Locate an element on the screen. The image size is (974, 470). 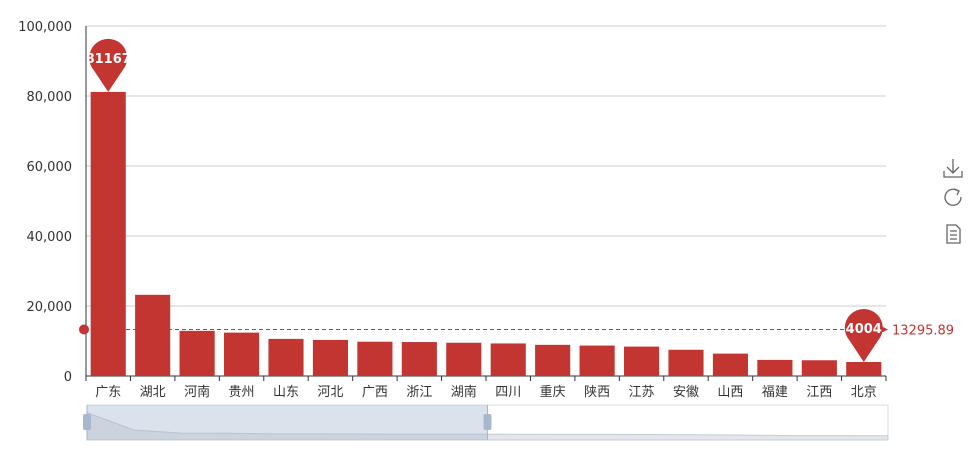
x-tick-label: 河北 is located at coordinates (330, 392).